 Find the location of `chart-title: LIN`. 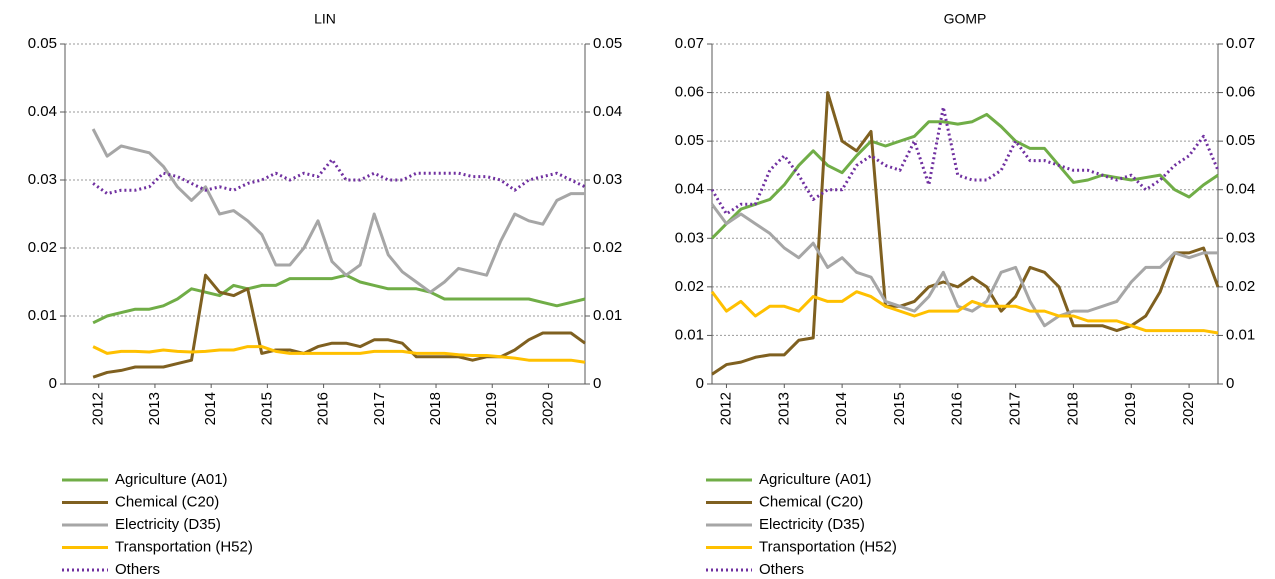

chart-title: LIN is located at coordinates (325, 19).